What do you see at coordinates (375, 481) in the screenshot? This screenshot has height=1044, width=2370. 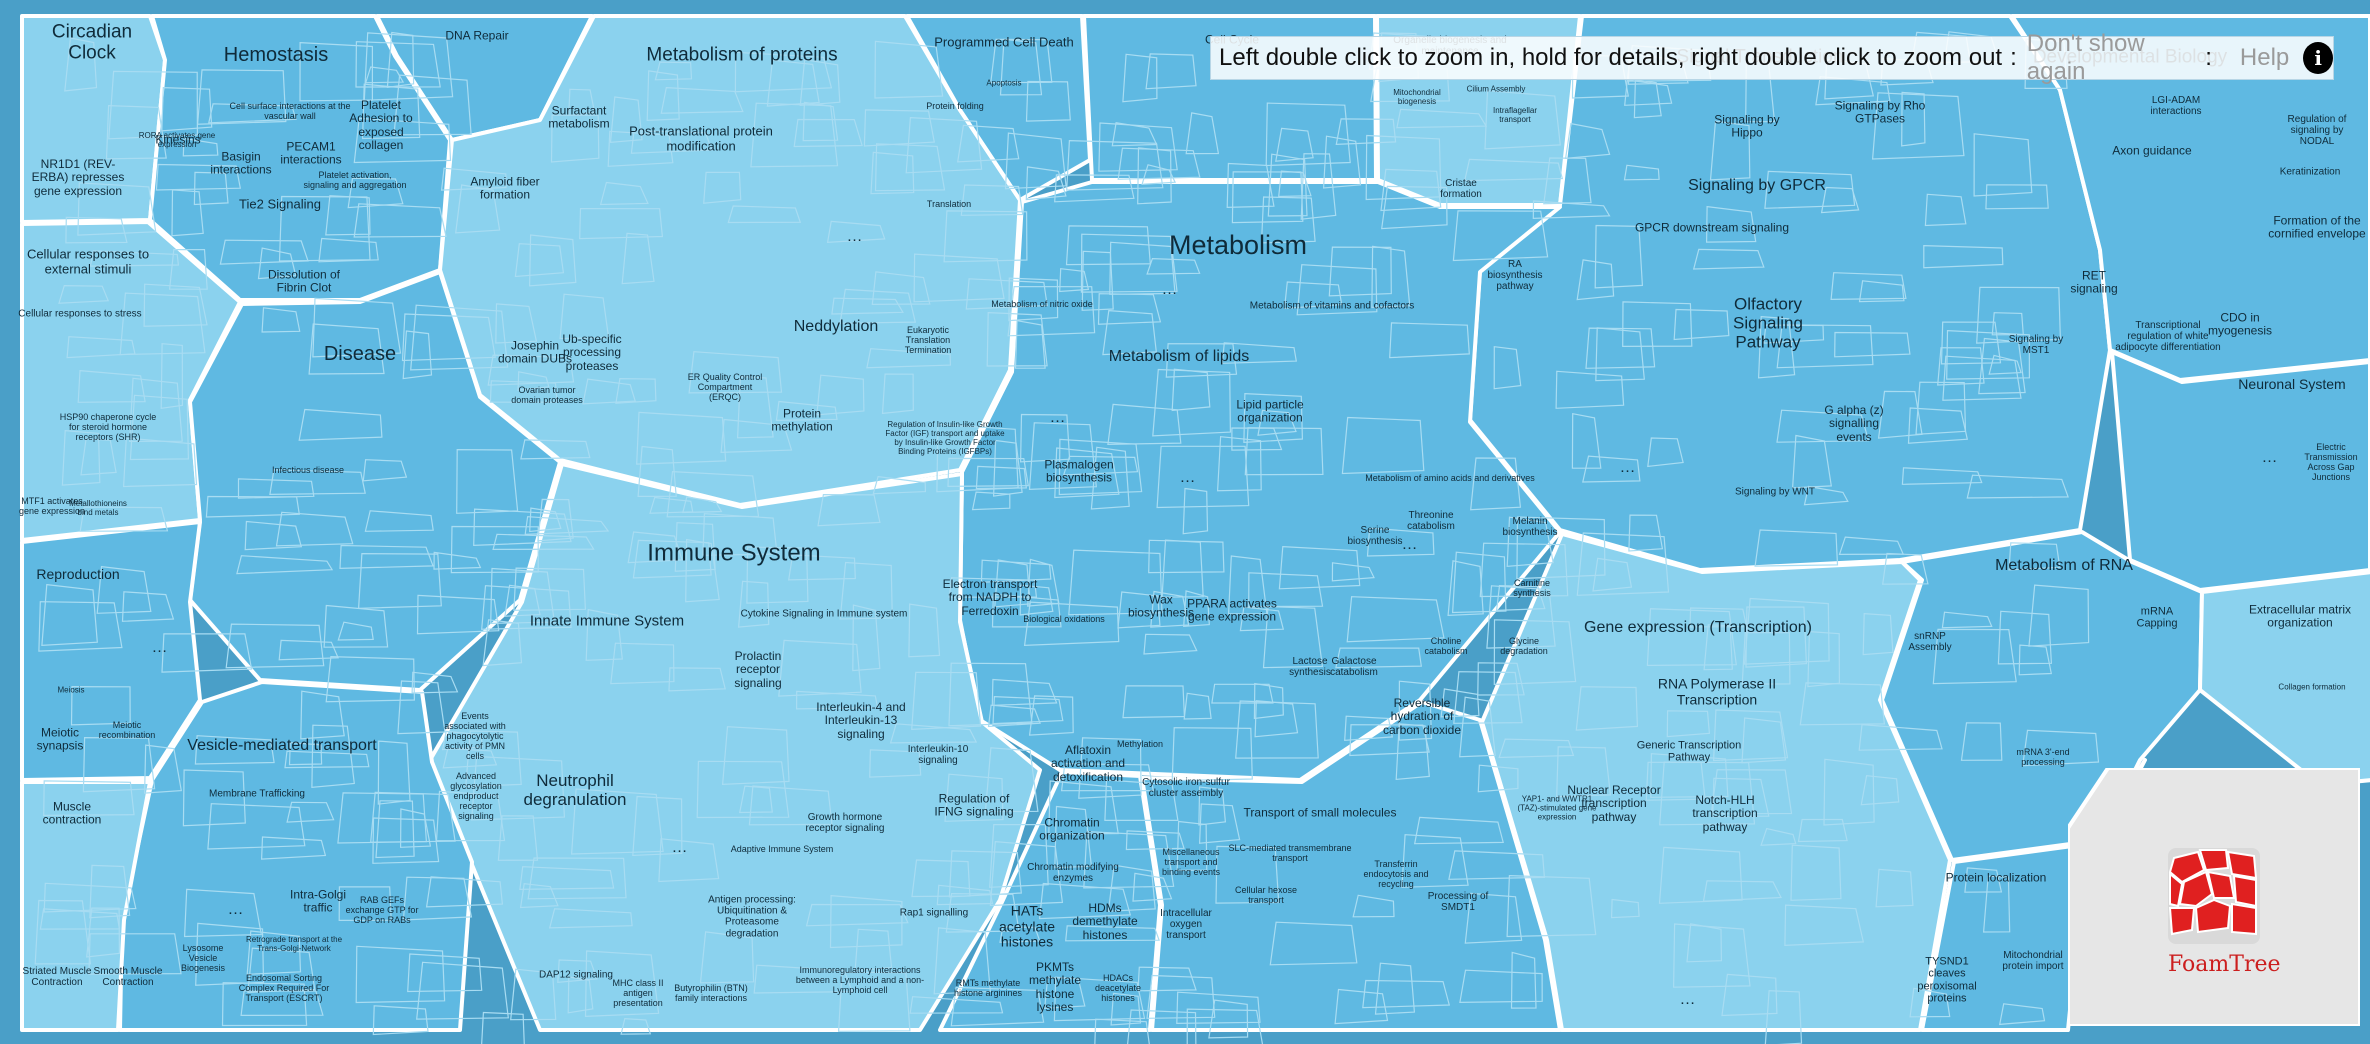 I see `group-cell-disease` at bounding box center [375, 481].